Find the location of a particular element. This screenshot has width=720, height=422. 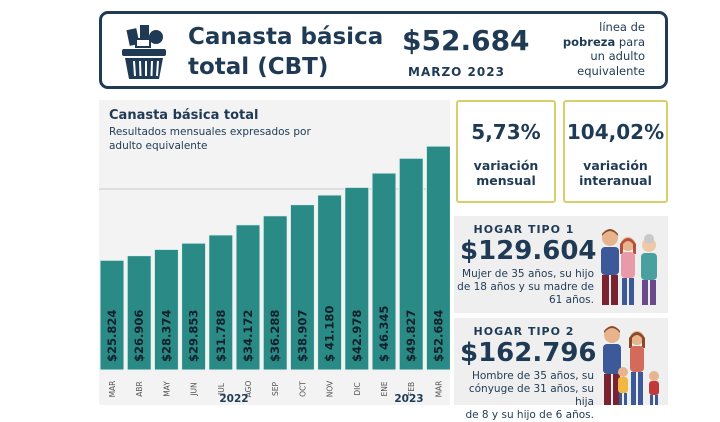

x-tick-label: JUL is located at coordinates (221, 389).